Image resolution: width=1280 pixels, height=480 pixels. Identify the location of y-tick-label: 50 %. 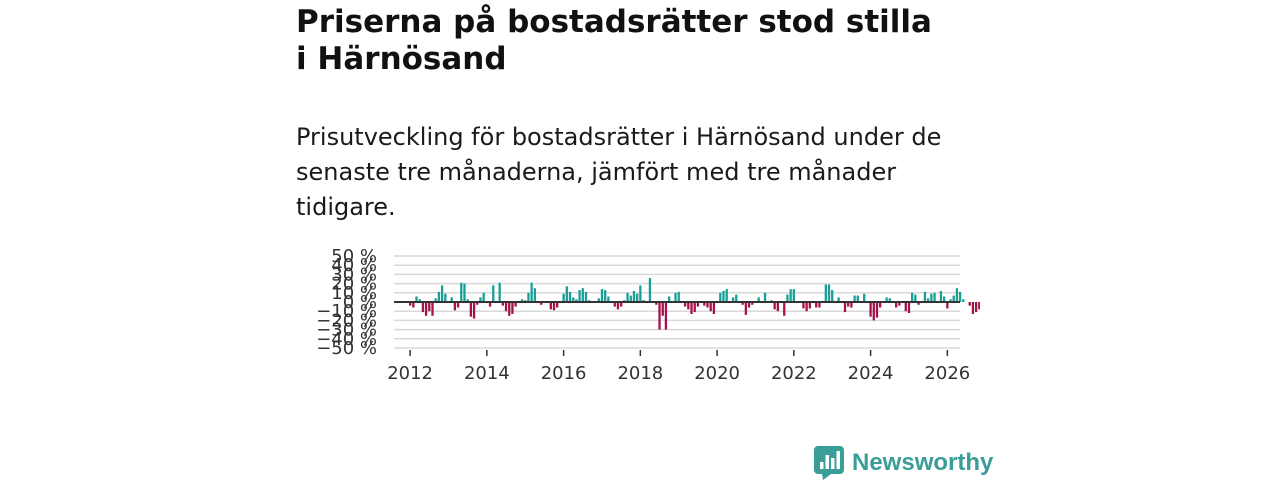
(354, 256).